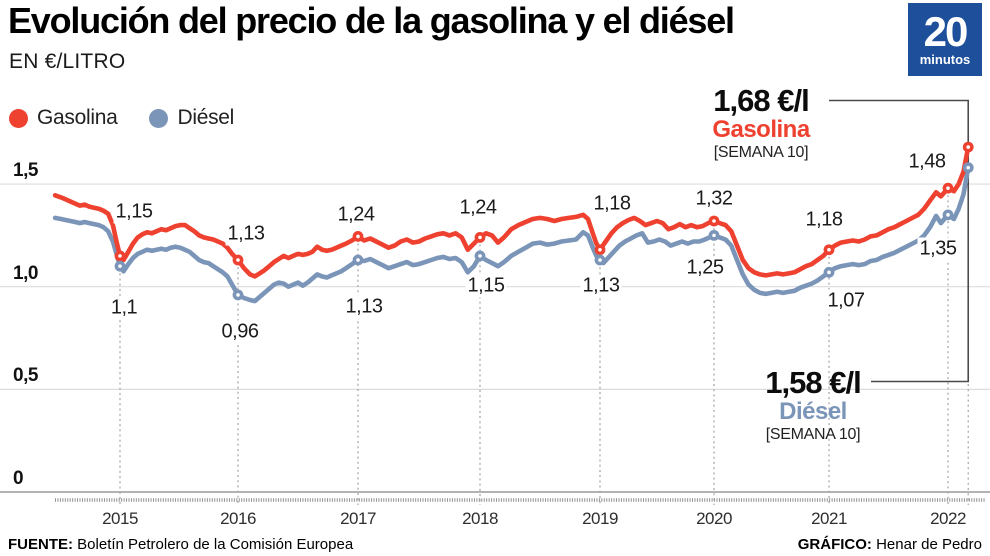 Image resolution: width=990 pixels, height=556 pixels. I want to click on logo-word: minutos, so click(945, 59).